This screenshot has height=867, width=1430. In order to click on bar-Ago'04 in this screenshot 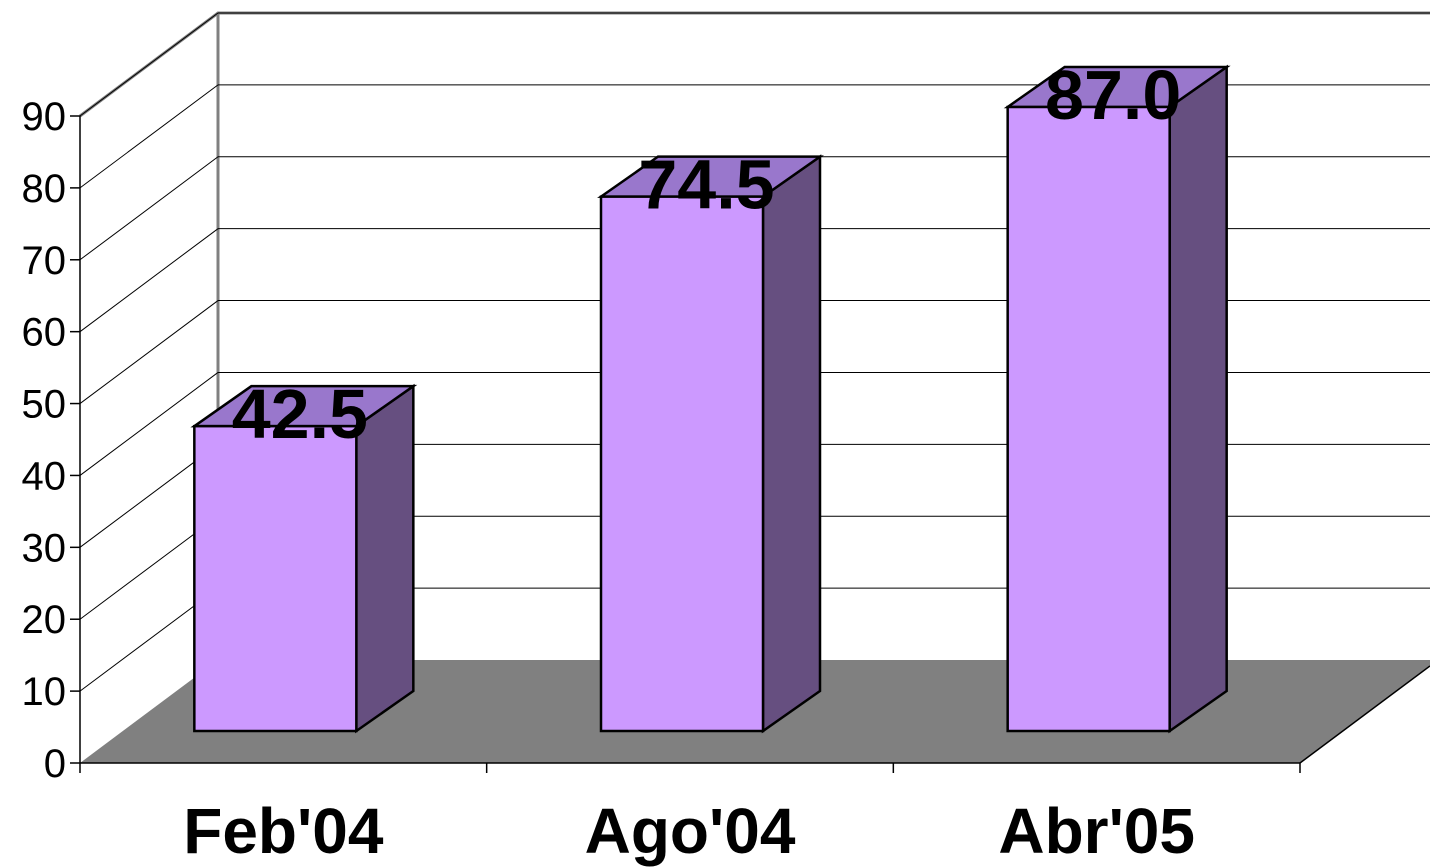, I will do `click(710, 444)`.